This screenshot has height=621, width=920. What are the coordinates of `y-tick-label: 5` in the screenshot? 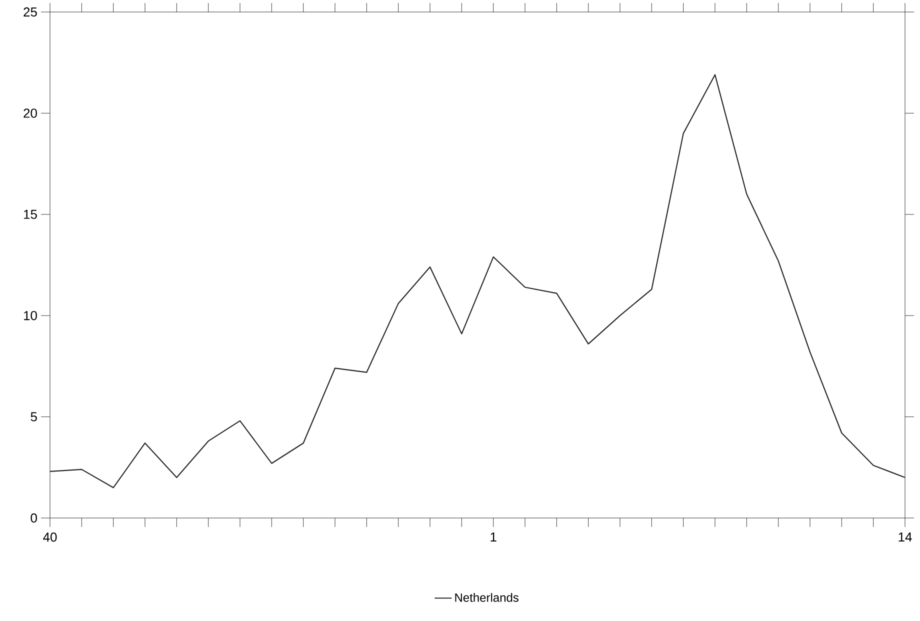 It's located at (33, 417).